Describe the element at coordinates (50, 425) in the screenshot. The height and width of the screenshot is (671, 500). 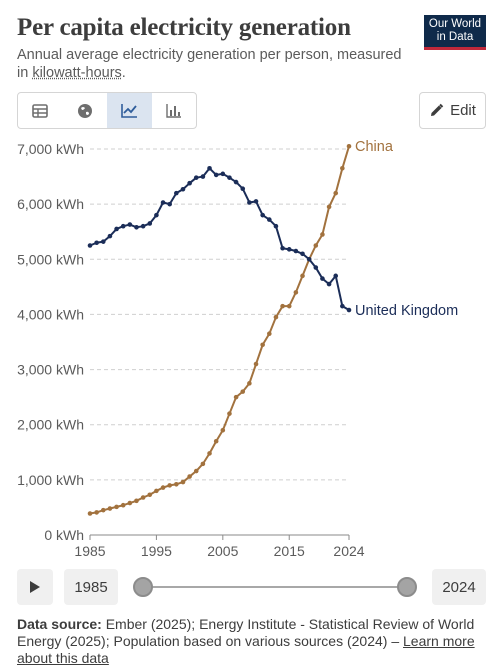
I see `y-tick-label: 2,000 kWh` at that location.